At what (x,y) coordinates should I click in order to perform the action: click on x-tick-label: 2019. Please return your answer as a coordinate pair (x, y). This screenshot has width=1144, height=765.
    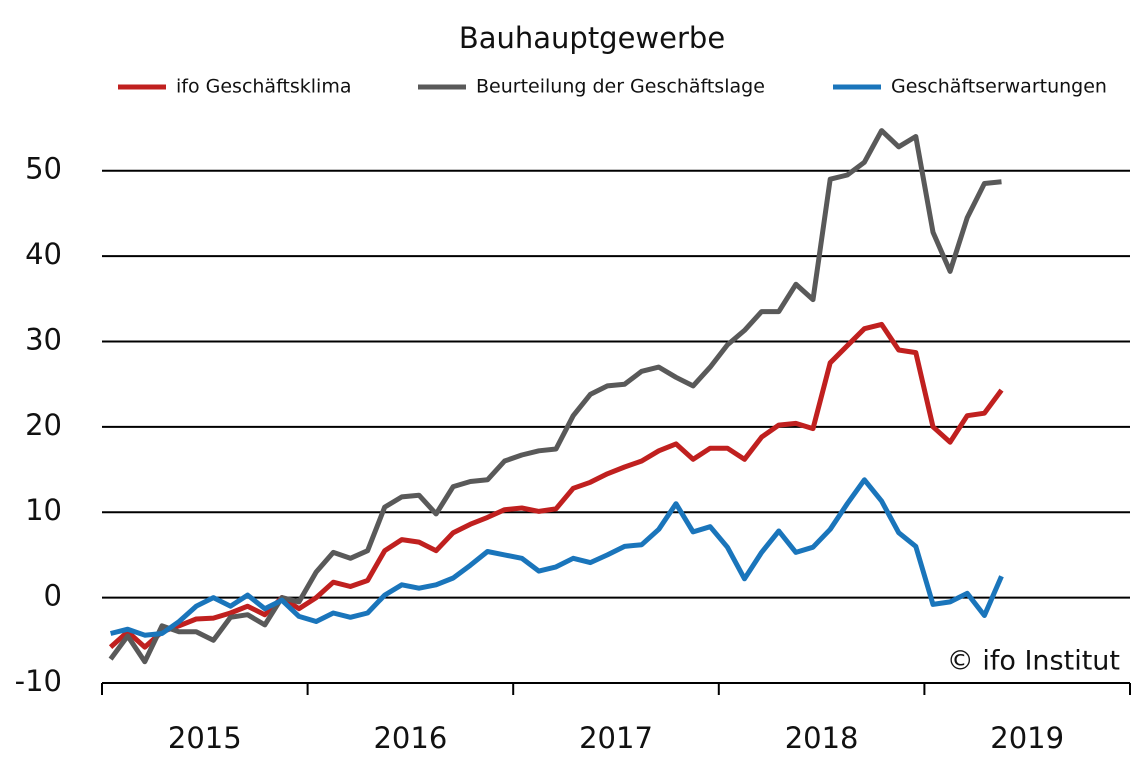
    Looking at the image, I should click on (1027, 738).